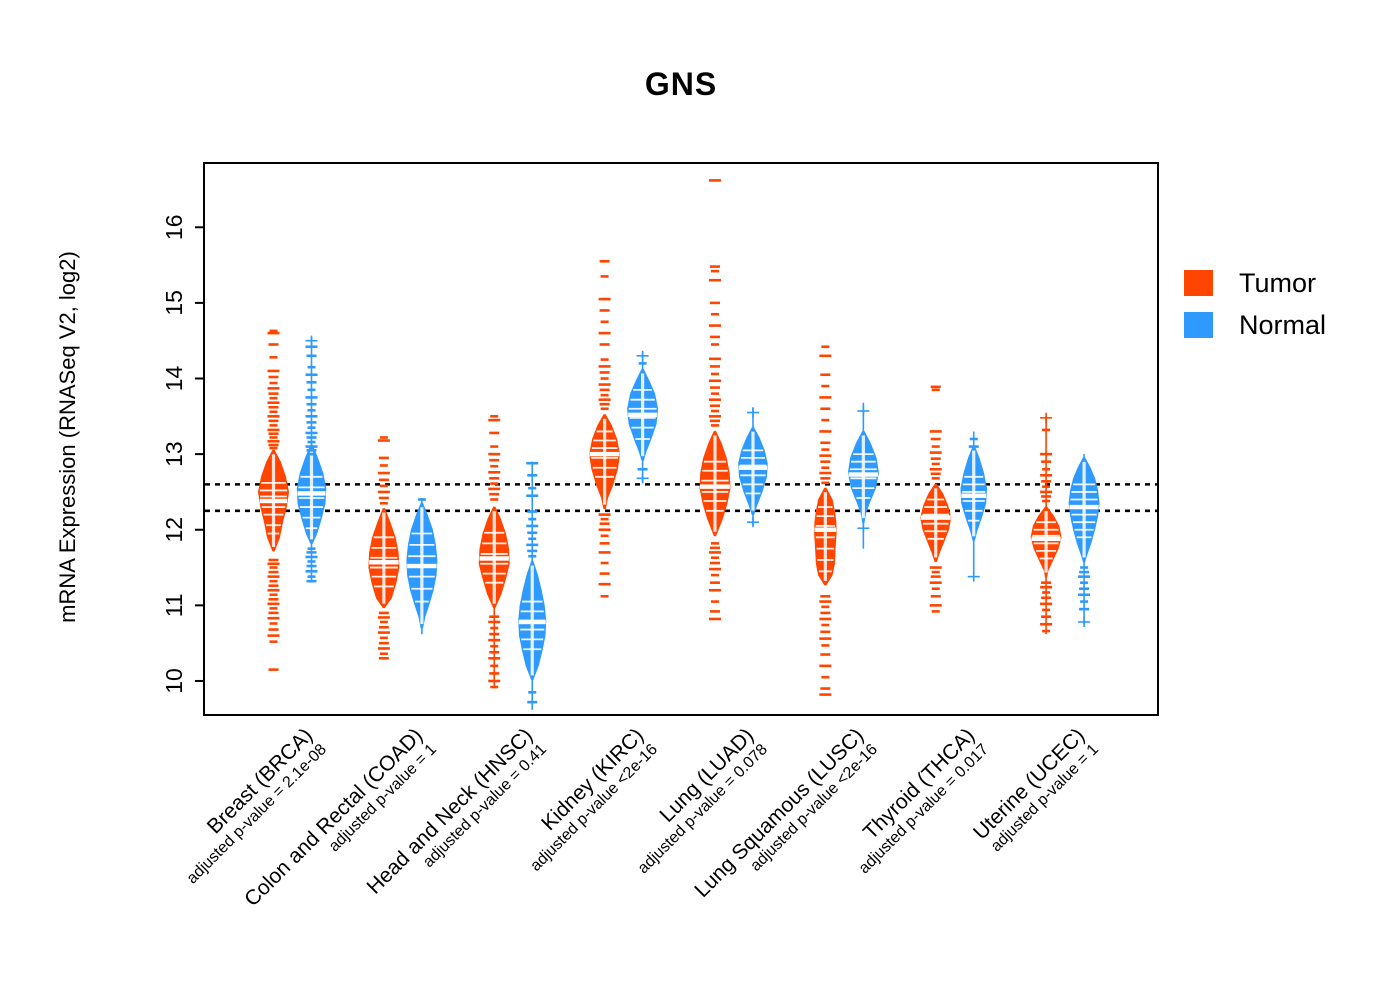 This screenshot has height=1000, width=1400. I want to click on chart-title: GNS, so click(681, 84).